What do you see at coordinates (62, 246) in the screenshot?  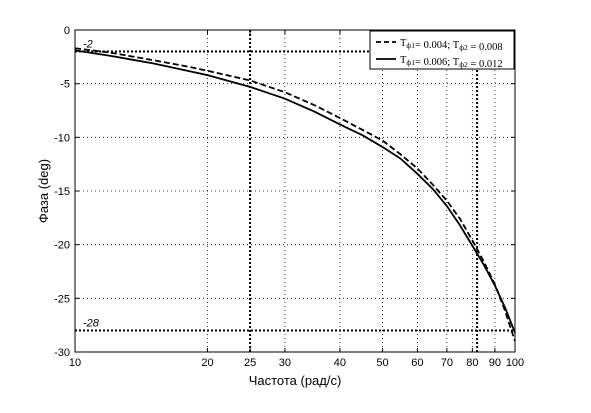 I see `y-tick-label: -20` at bounding box center [62, 246].